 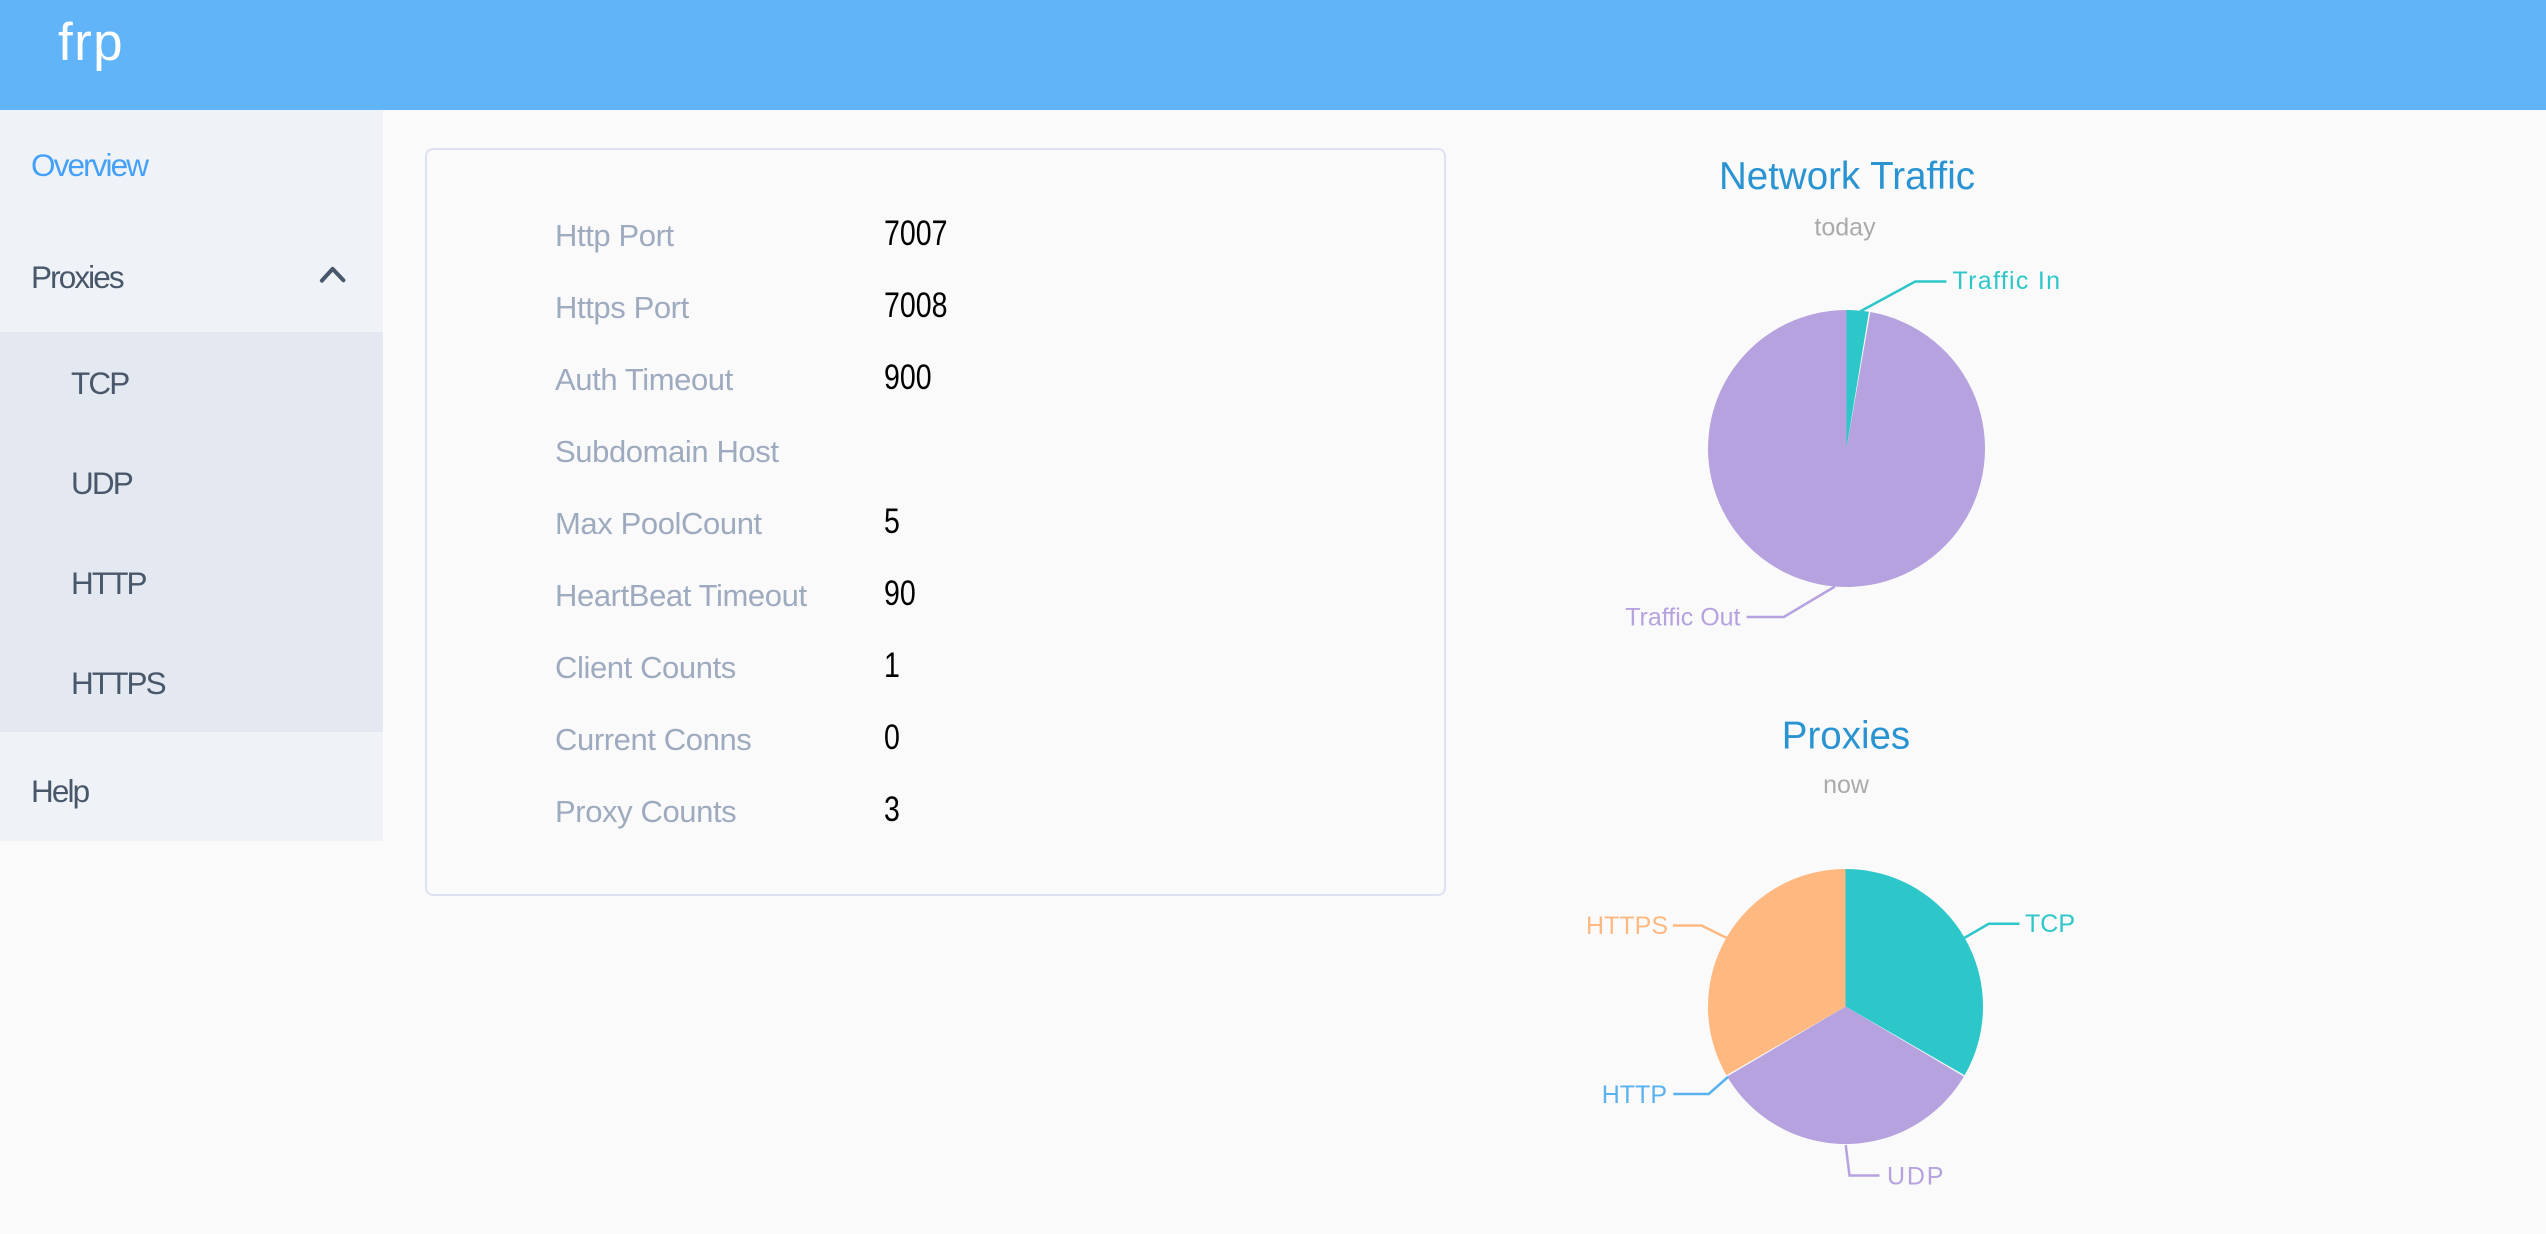 I want to click on svg-text: TCP, so click(x=2050, y=924).